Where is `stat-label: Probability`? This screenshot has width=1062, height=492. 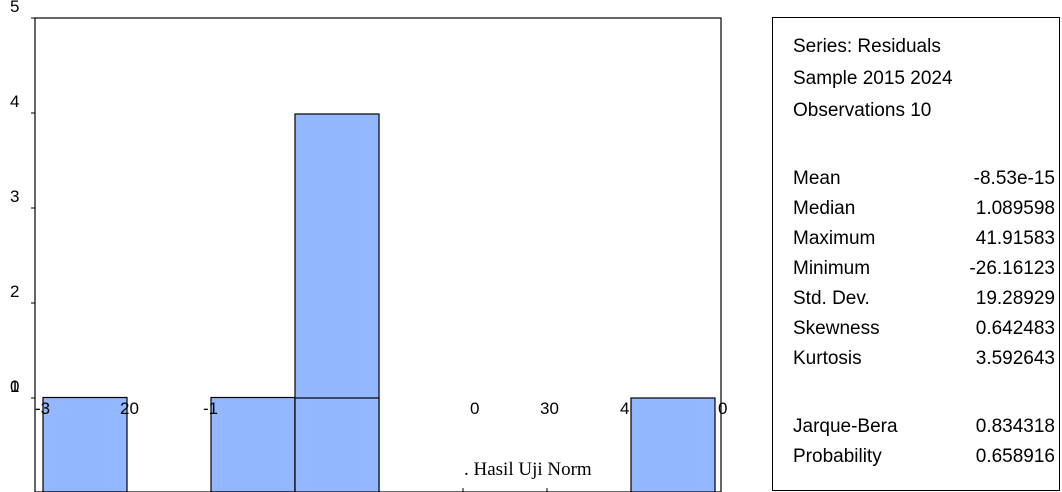 stat-label: Probability is located at coordinates (837, 456).